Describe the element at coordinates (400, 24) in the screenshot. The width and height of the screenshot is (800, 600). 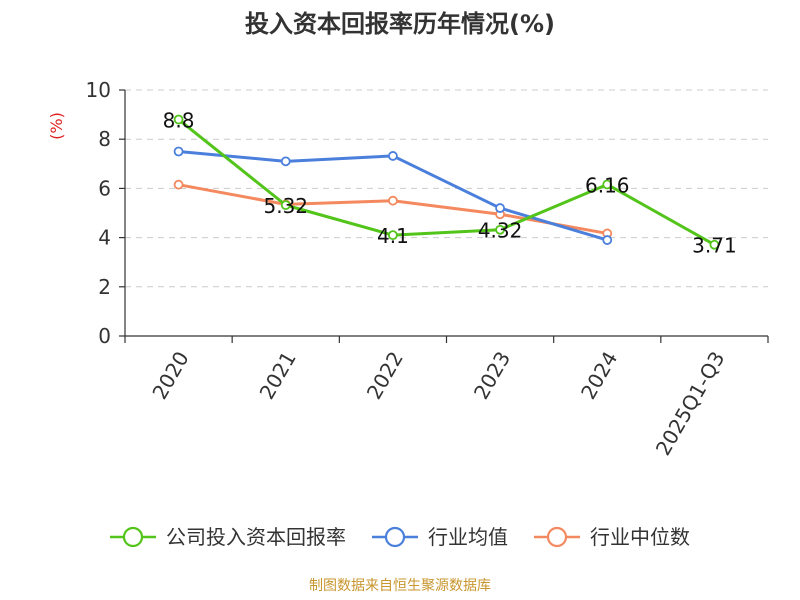
I see `chart-title: 投入资本回报率历年情况(%)` at that location.